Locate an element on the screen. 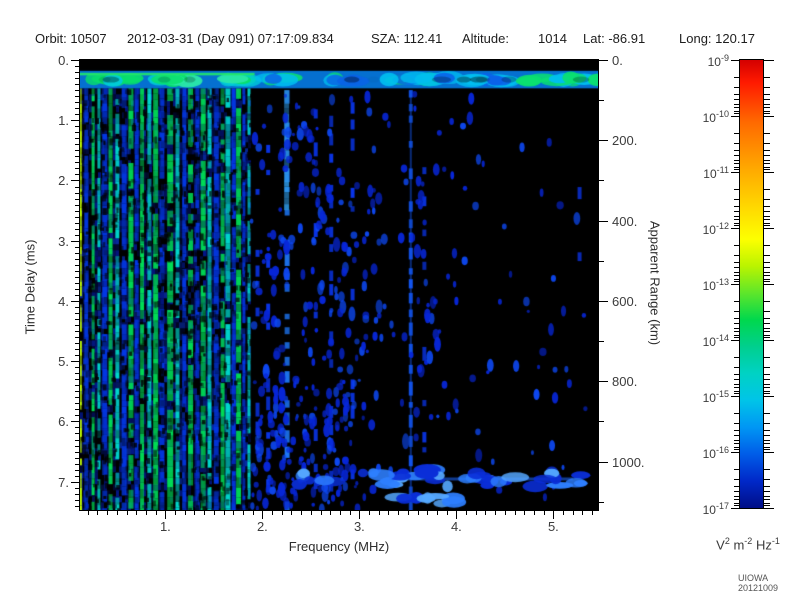 The image size is (800, 600). range-tick-label: 200. is located at coordinates (625, 141).